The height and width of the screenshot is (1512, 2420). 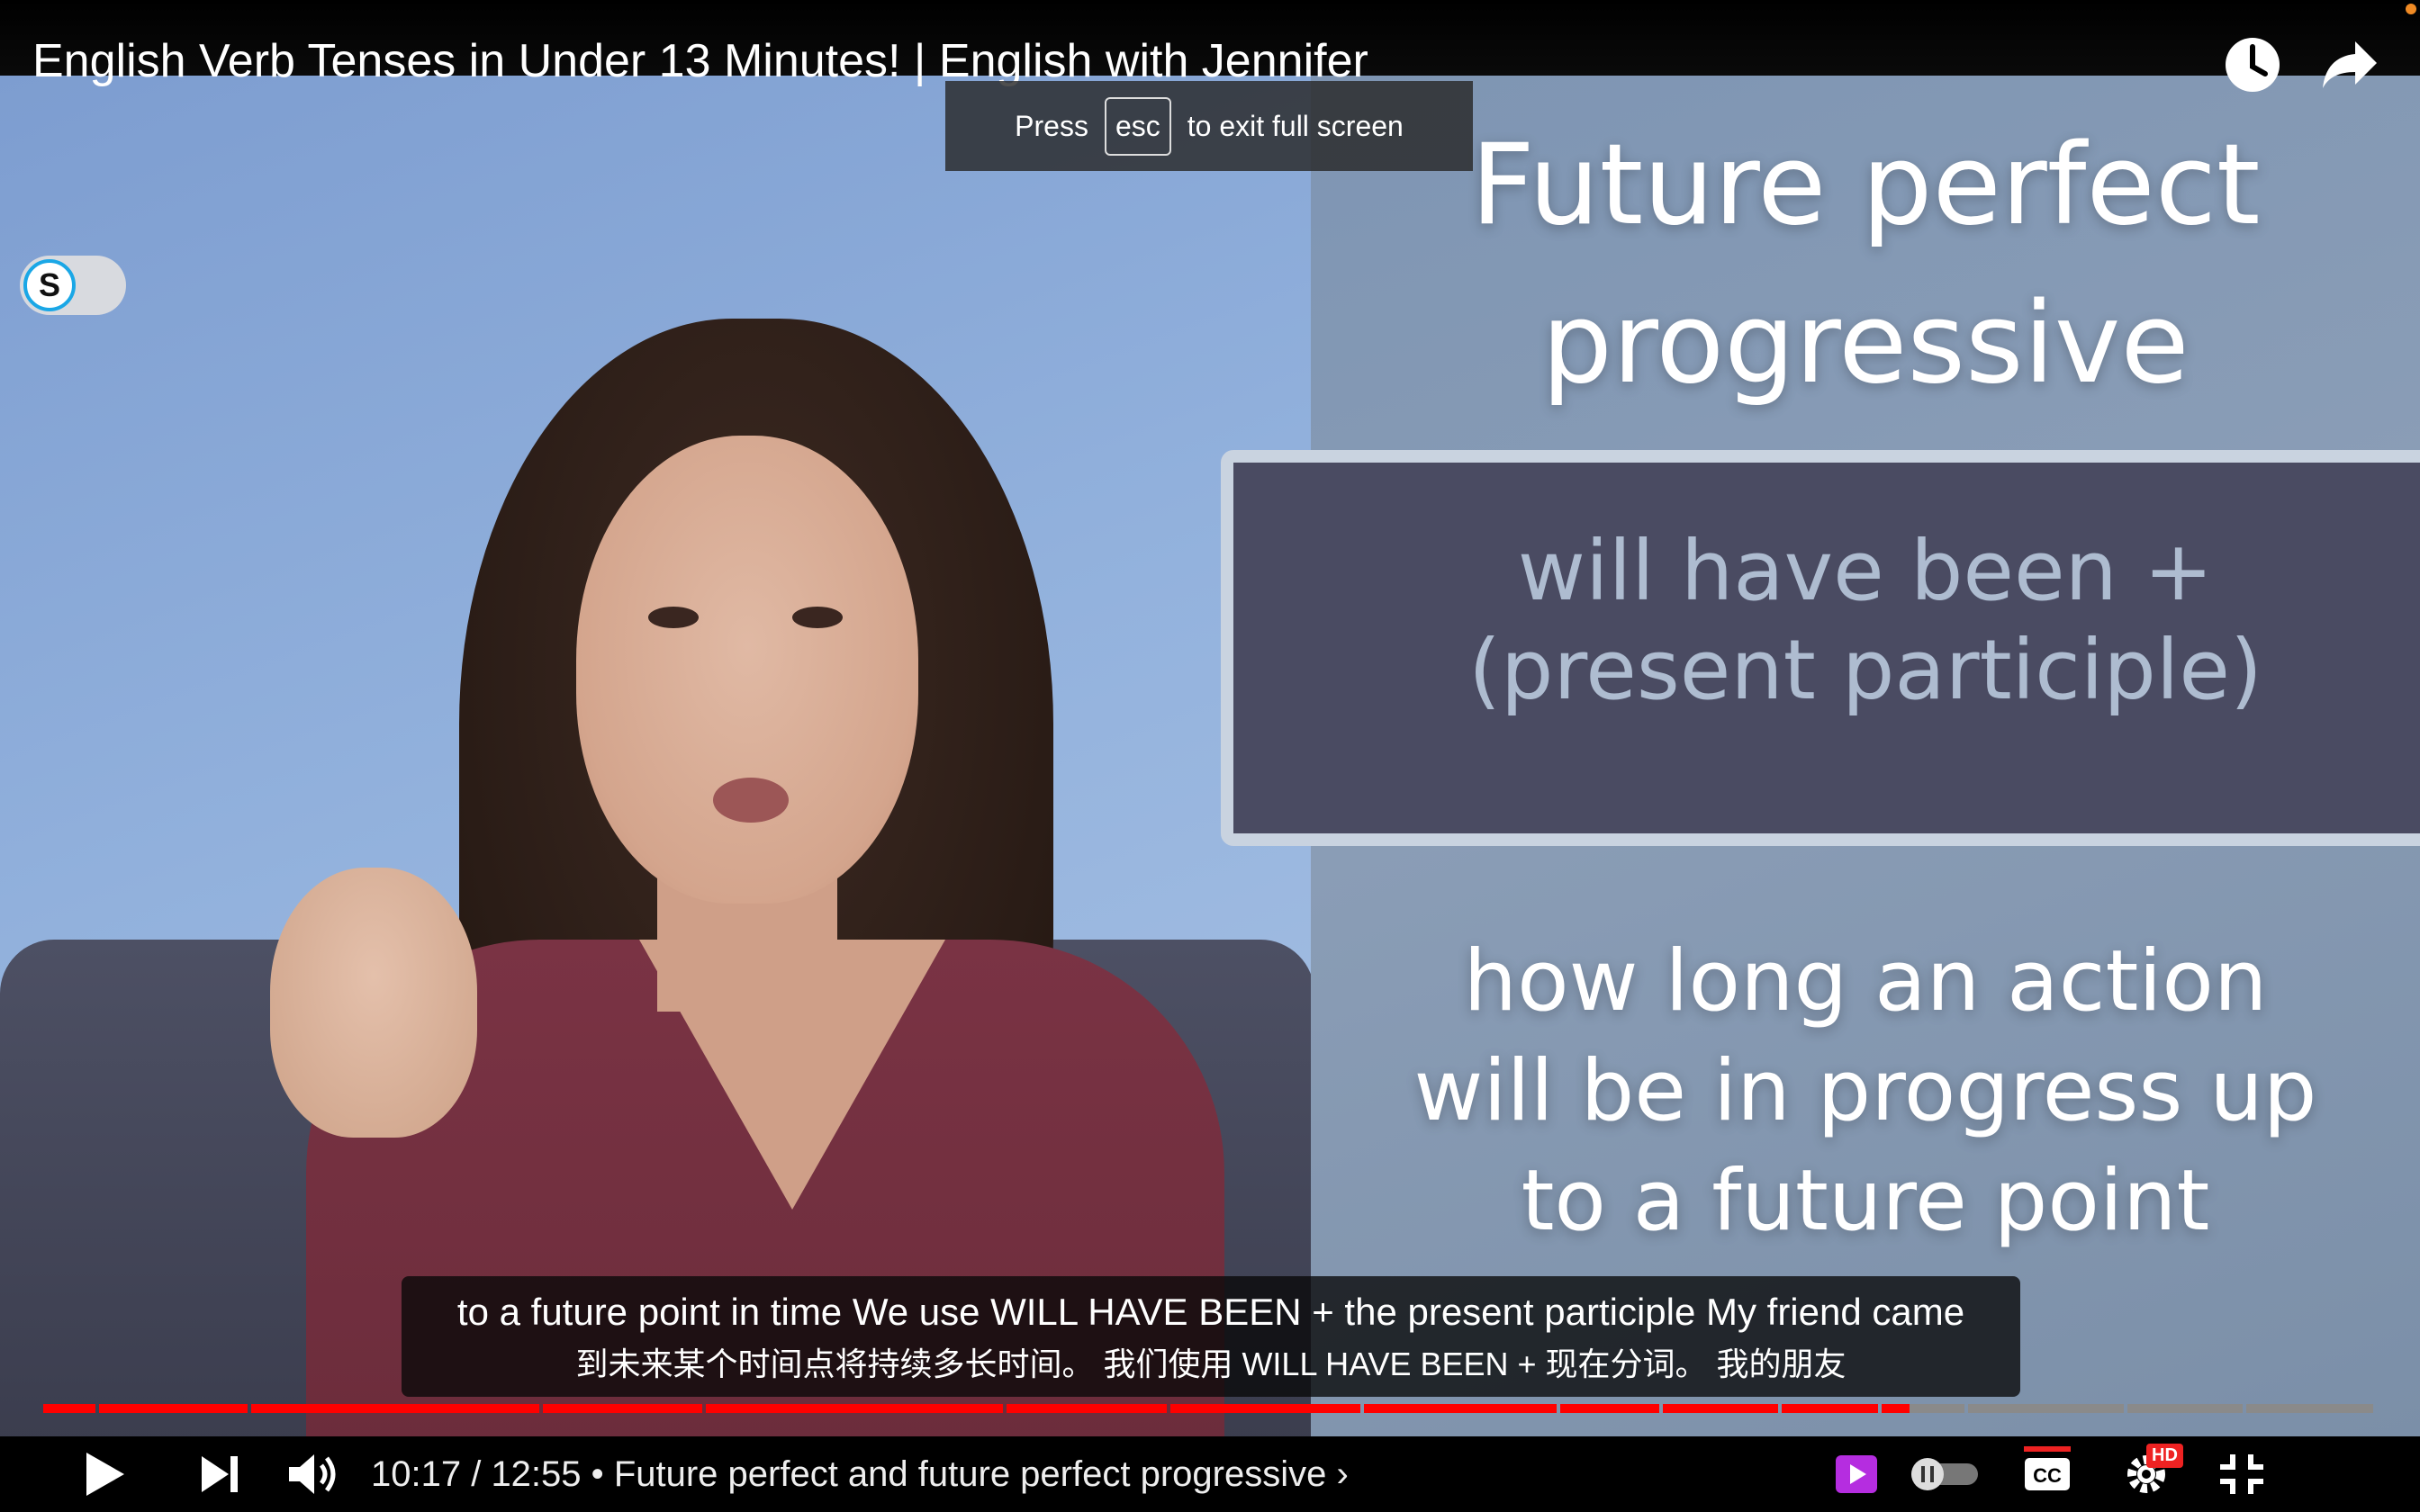 I want to click on presenter-face, so click(x=747, y=670).